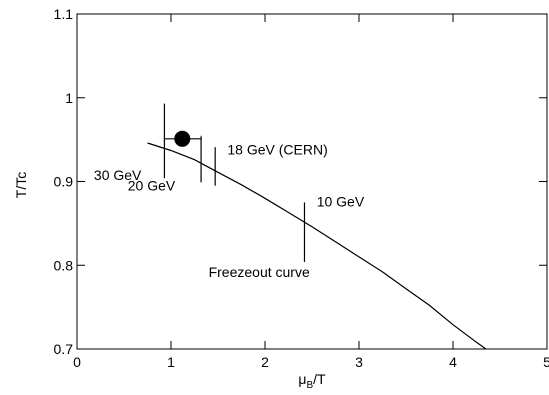 The height and width of the screenshot is (395, 549). Describe the element at coordinates (77, 362) in the screenshot. I see `x-tick-label-0: 0` at that location.